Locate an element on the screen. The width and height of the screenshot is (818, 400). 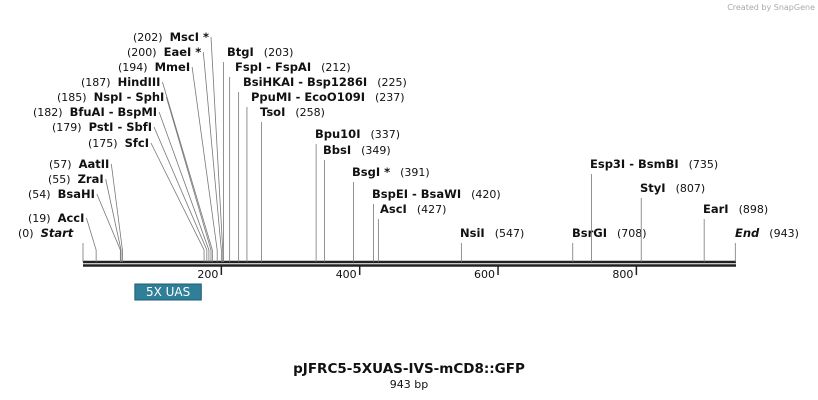
site-position: (427) is located at coordinates (432, 209).